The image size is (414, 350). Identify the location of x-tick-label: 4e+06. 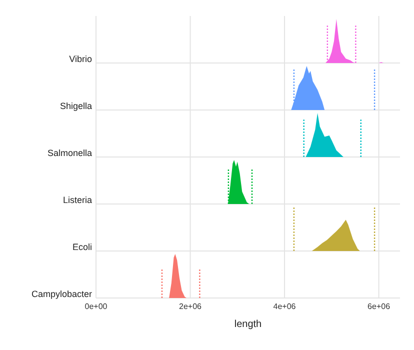
(284, 306).